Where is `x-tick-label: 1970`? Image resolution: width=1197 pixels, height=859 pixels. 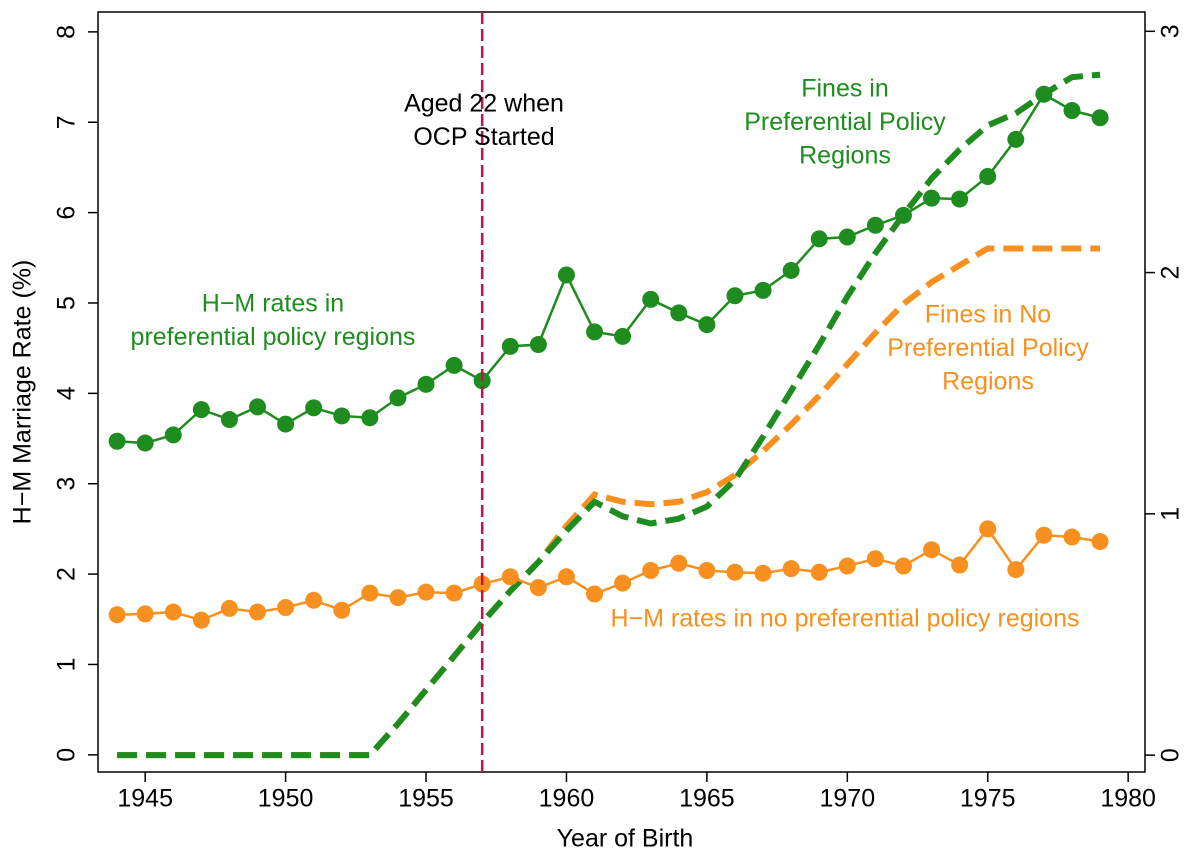
x-tick-label: 1970 is located at coordinates (847, 799).